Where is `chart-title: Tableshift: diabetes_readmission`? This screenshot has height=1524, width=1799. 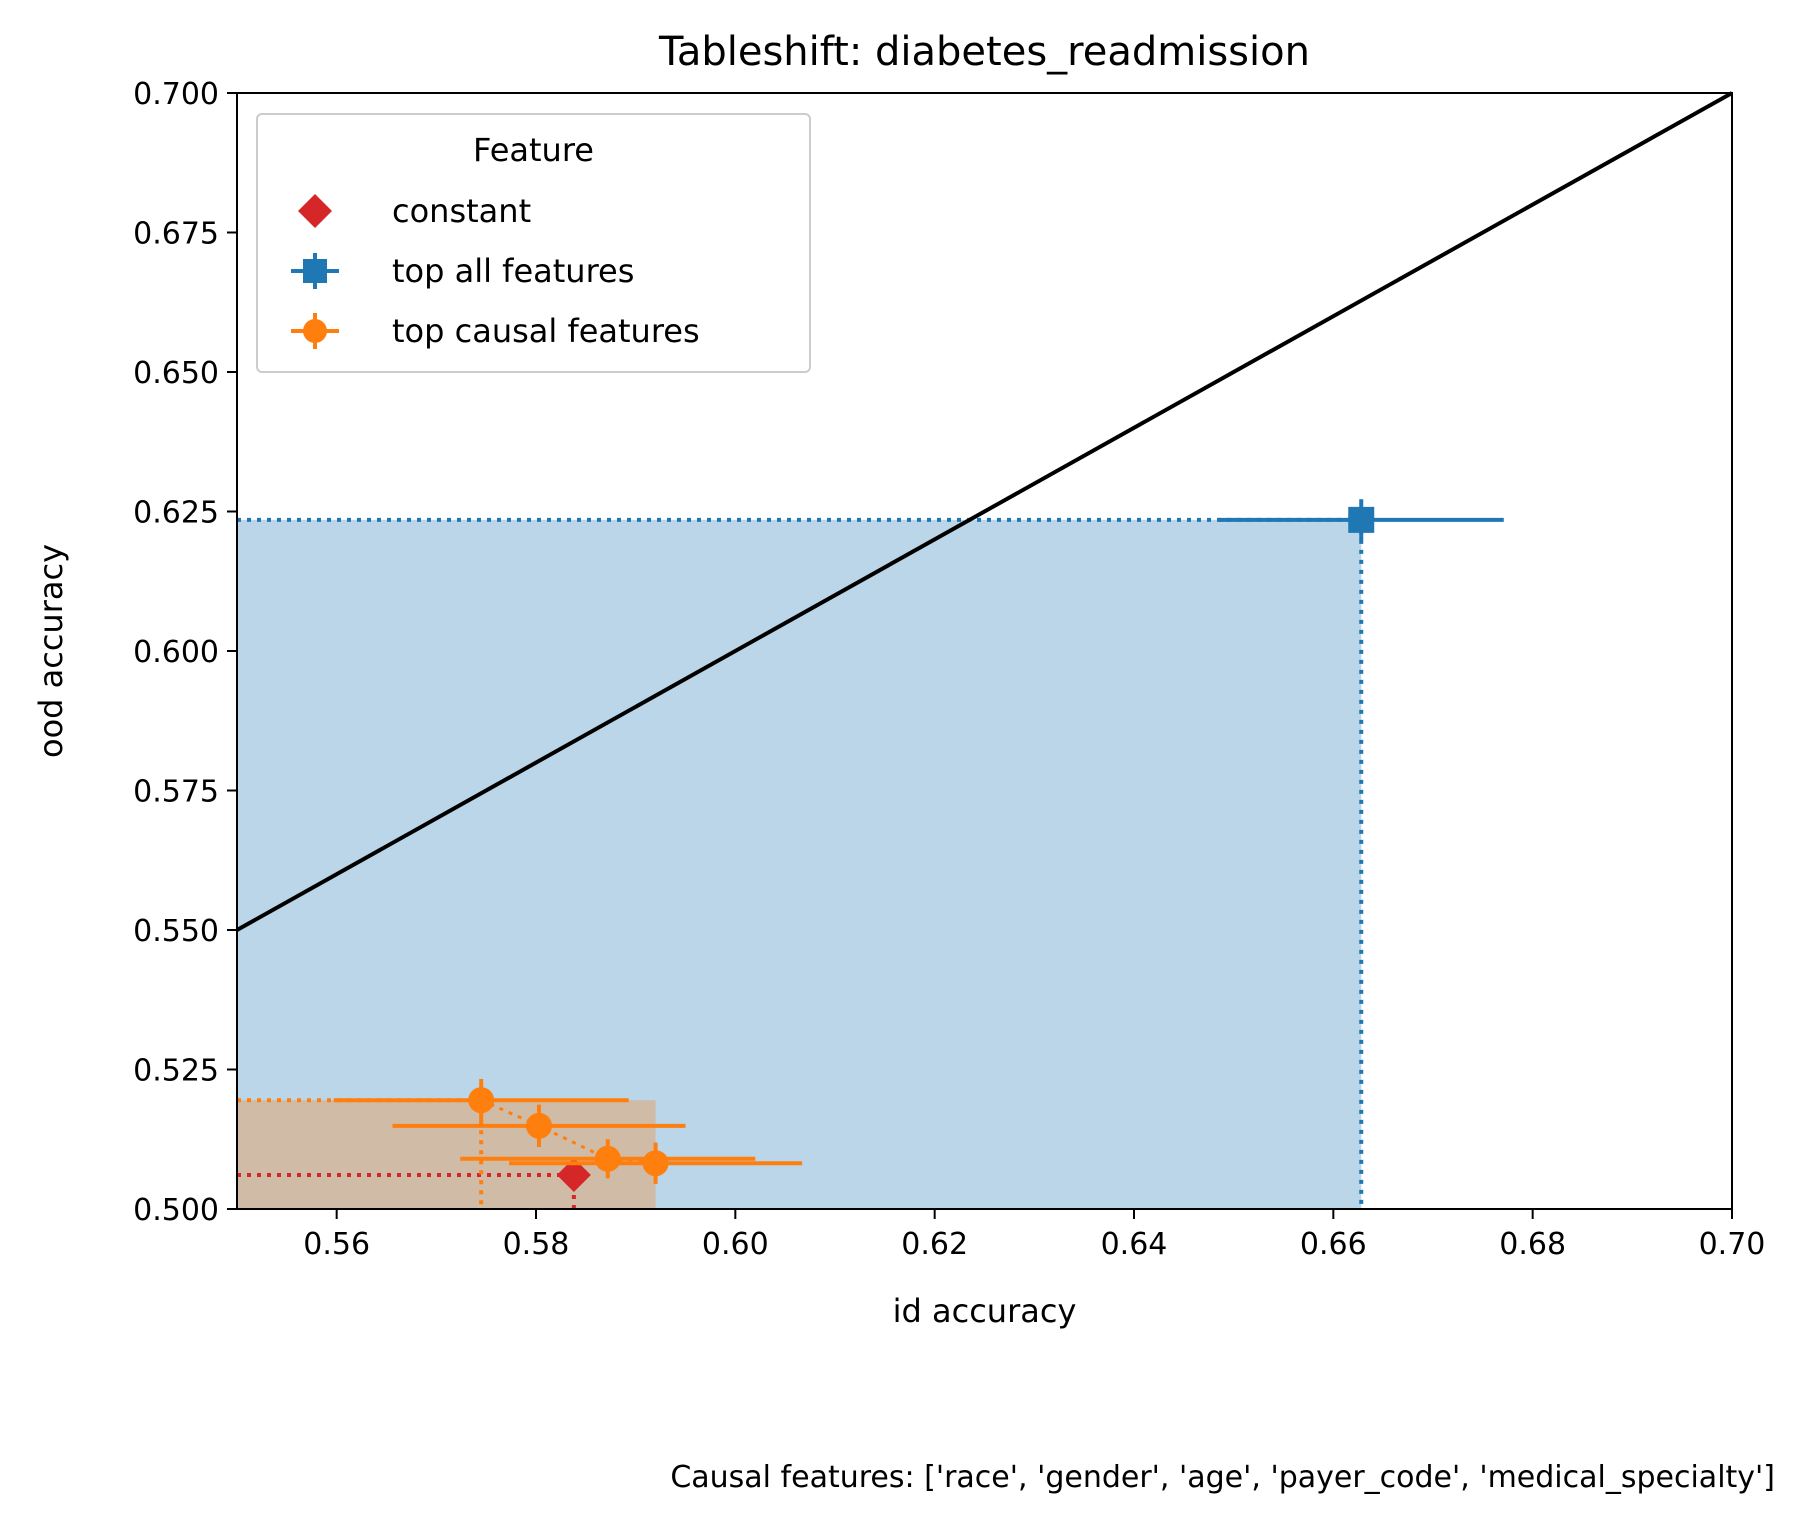
chart-title: Tableshift: diabetes_readmission is located at coordinates (984, 52).